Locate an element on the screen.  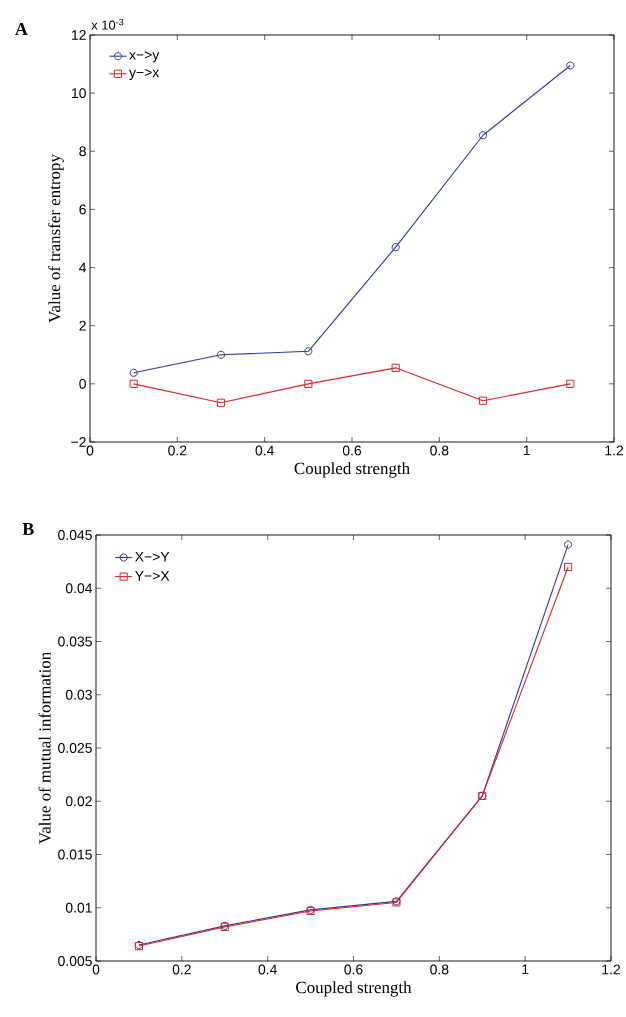
legend-label: y−>x is located at coordinates (144, 74).